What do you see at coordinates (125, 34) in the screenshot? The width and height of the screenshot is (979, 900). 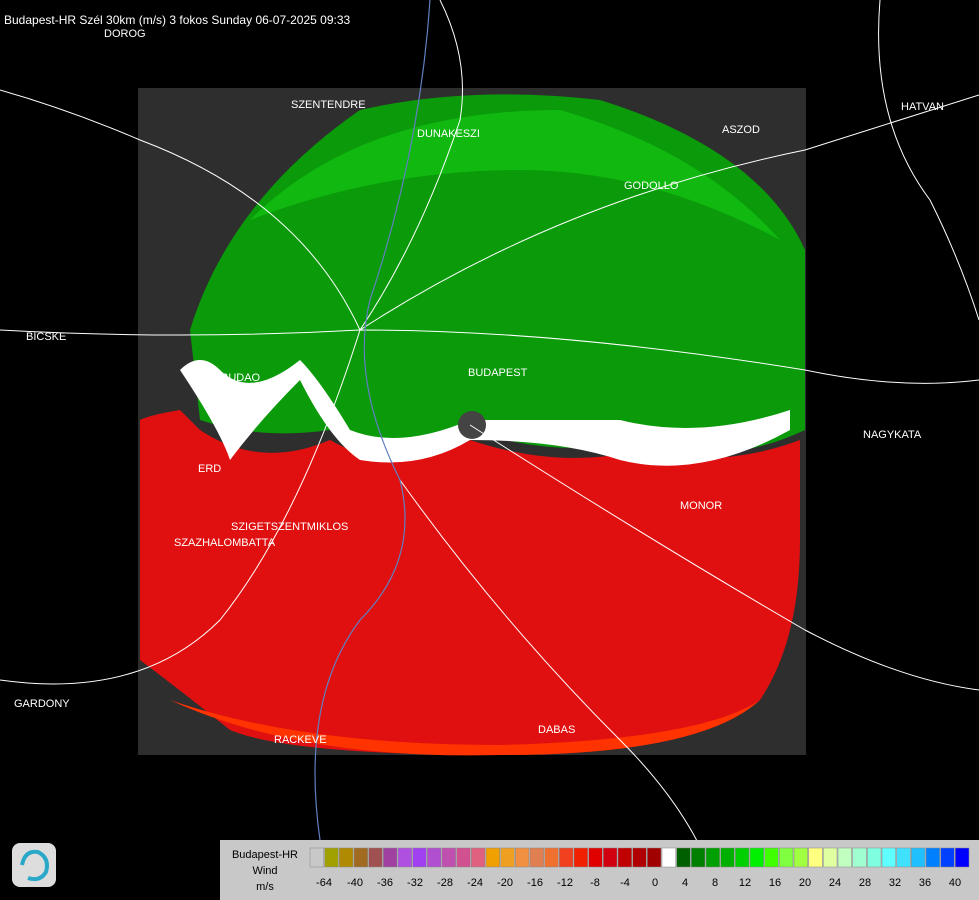 I see `place-label: DOROG` at bounding box center [125, 34].